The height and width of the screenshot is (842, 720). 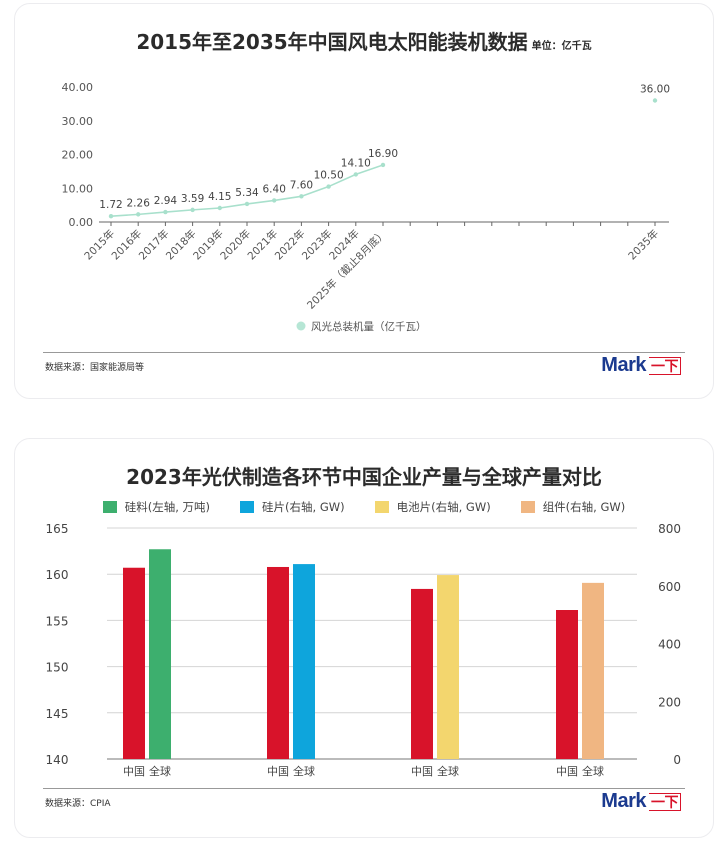 I want to click on data-label: 1.72, so click(x=110, y=205).